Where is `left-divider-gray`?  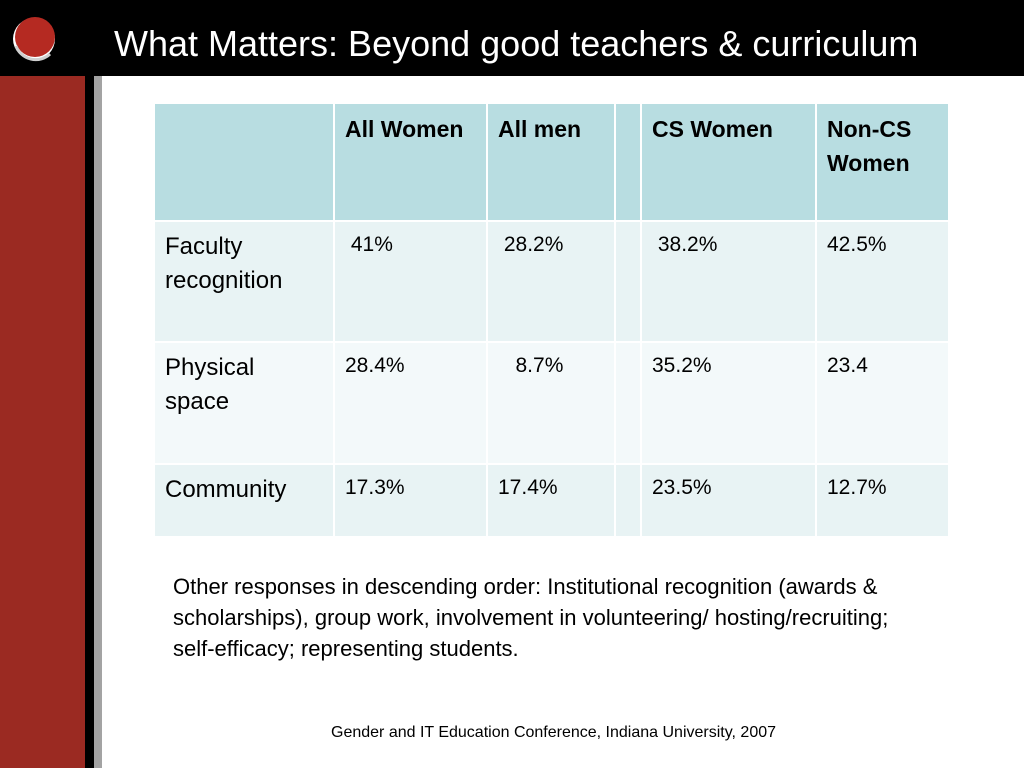 left-divider-gray is located at coordinates (98, 422).